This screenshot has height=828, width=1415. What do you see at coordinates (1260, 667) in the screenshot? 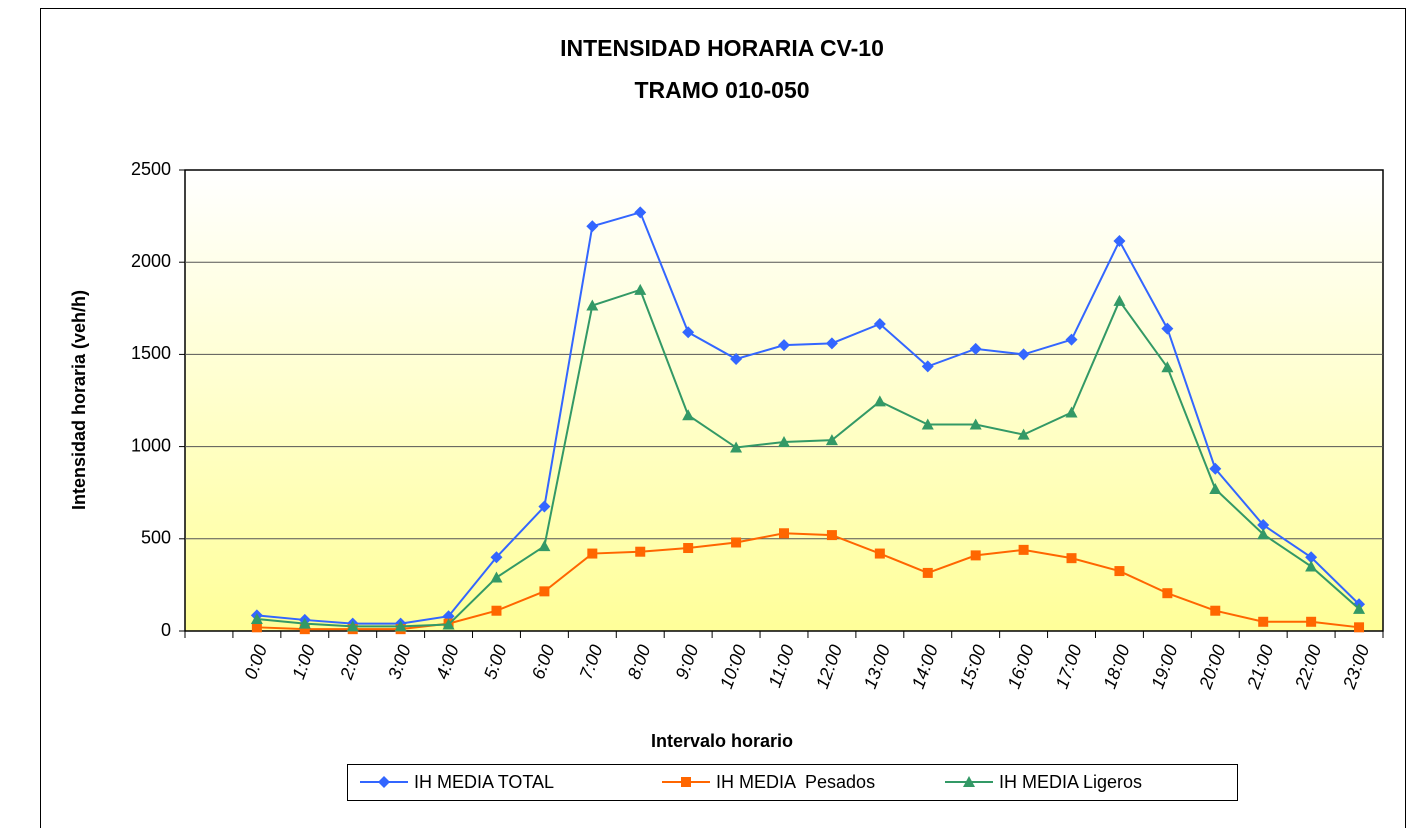
I see `x-tick-label: 21:00` at bounding box center [1260, 667].